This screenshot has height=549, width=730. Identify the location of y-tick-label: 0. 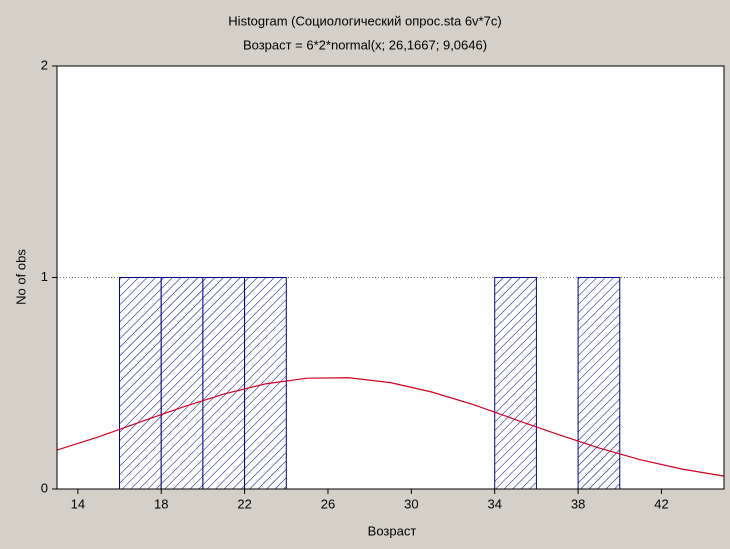
(44, 487).